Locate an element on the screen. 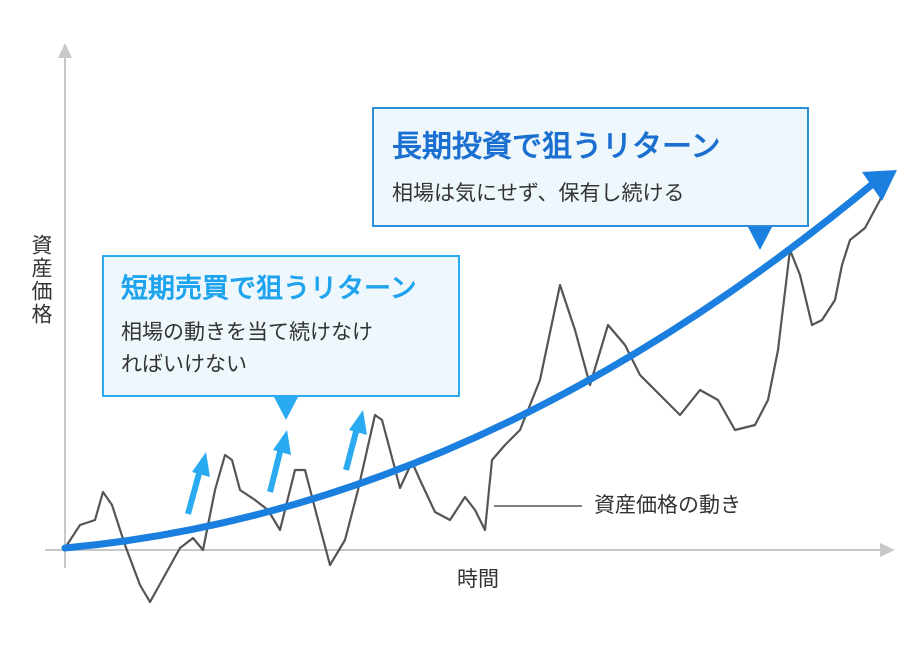  short-term-title: 短期売買で狙うリターン is located at coordinates (269, 289).